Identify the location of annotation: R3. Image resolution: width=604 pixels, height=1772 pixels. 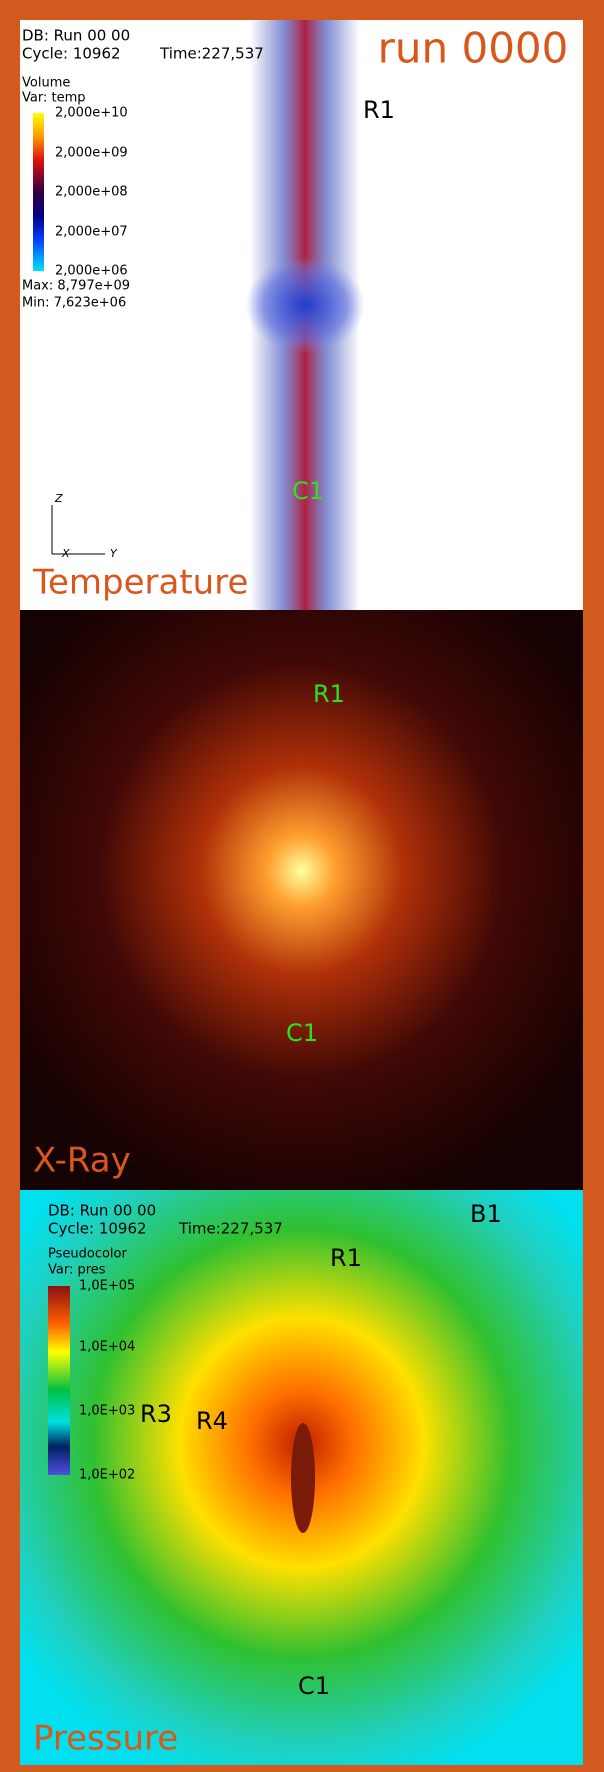
(156, 1414).